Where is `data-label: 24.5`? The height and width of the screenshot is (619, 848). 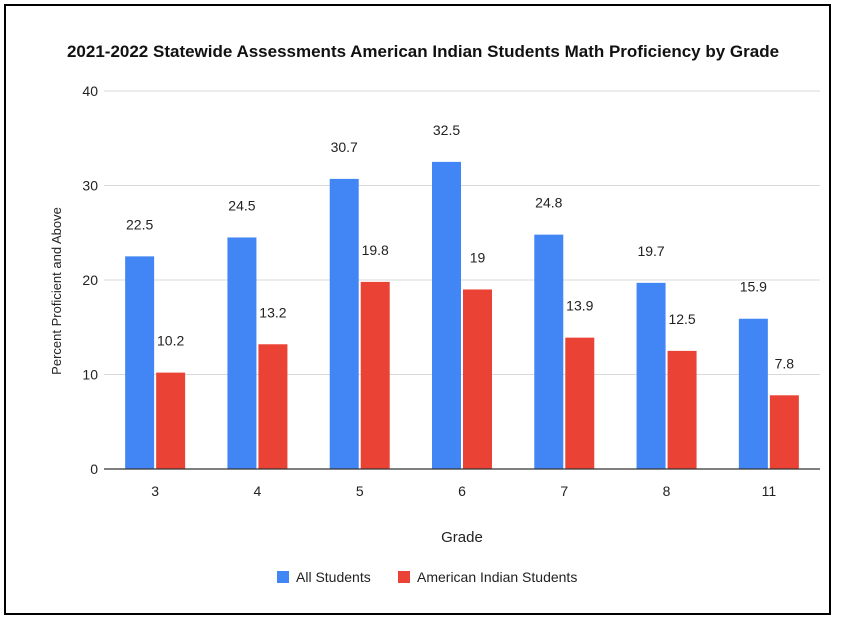
data-label: 24.5 is located at coordinates (241, 205).